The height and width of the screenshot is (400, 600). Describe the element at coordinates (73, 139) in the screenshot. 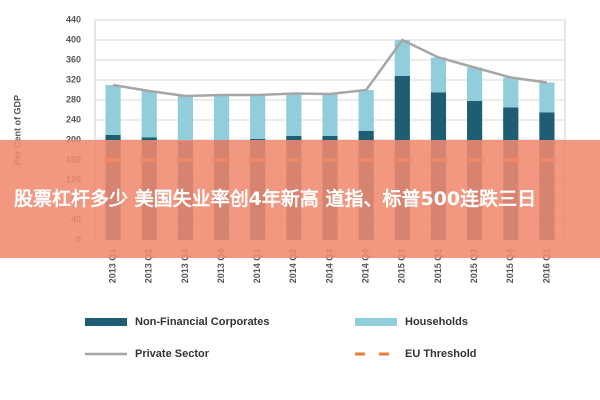

I see `y-tick-label: 200` at that location.